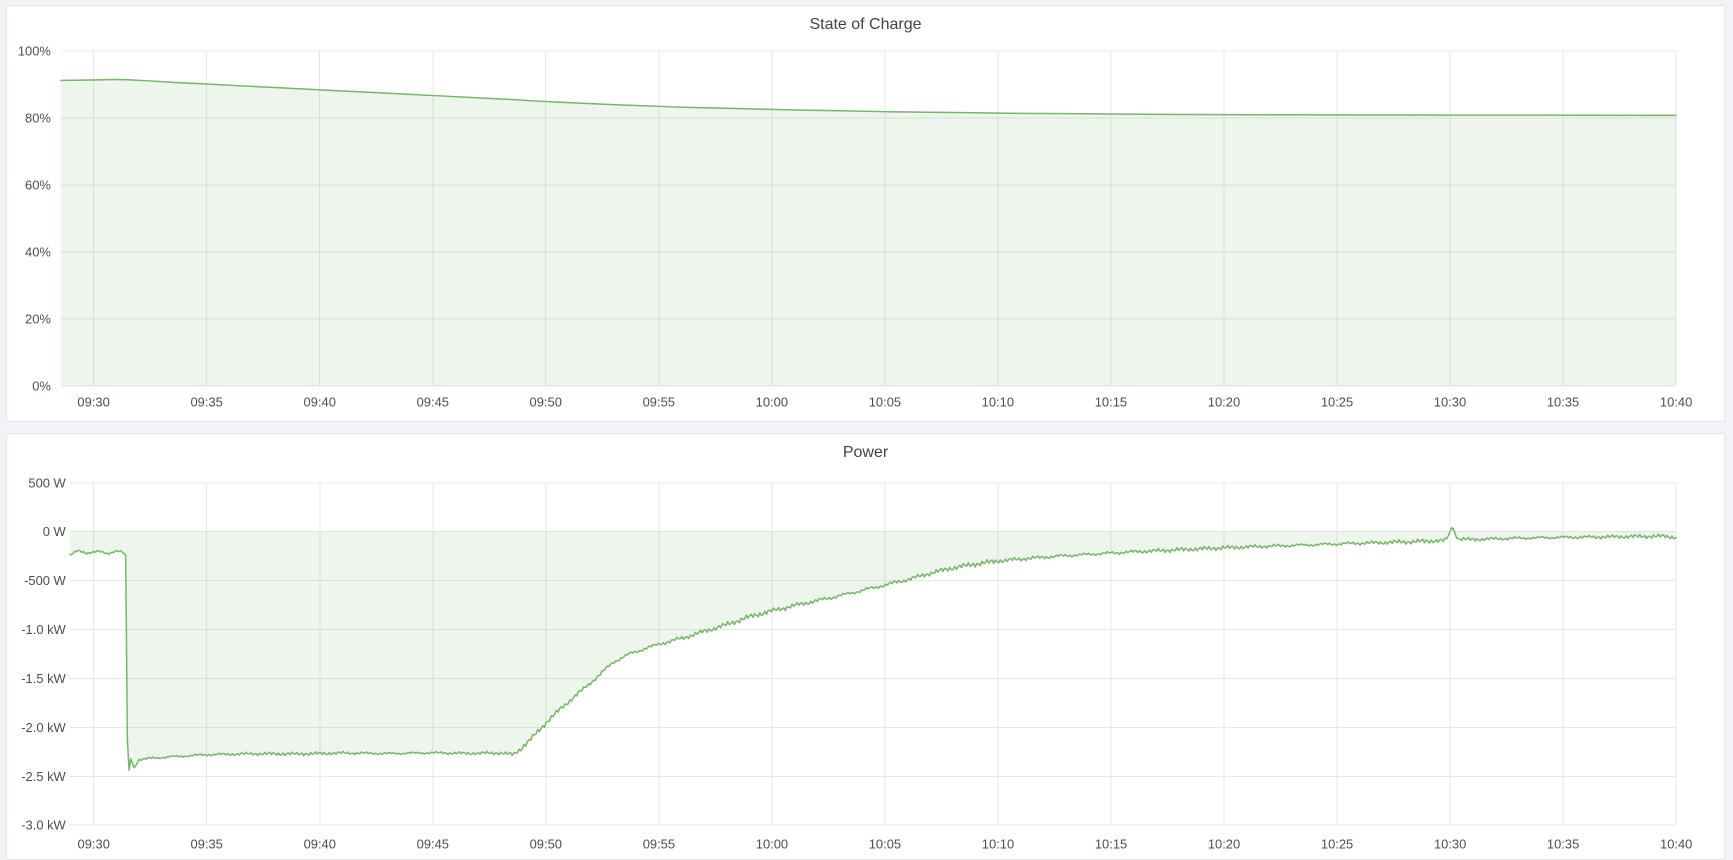  Describe the element at coordinates (43, 825) in the screenshot. I see `y-tick-label: -3.0 kW` at that location.